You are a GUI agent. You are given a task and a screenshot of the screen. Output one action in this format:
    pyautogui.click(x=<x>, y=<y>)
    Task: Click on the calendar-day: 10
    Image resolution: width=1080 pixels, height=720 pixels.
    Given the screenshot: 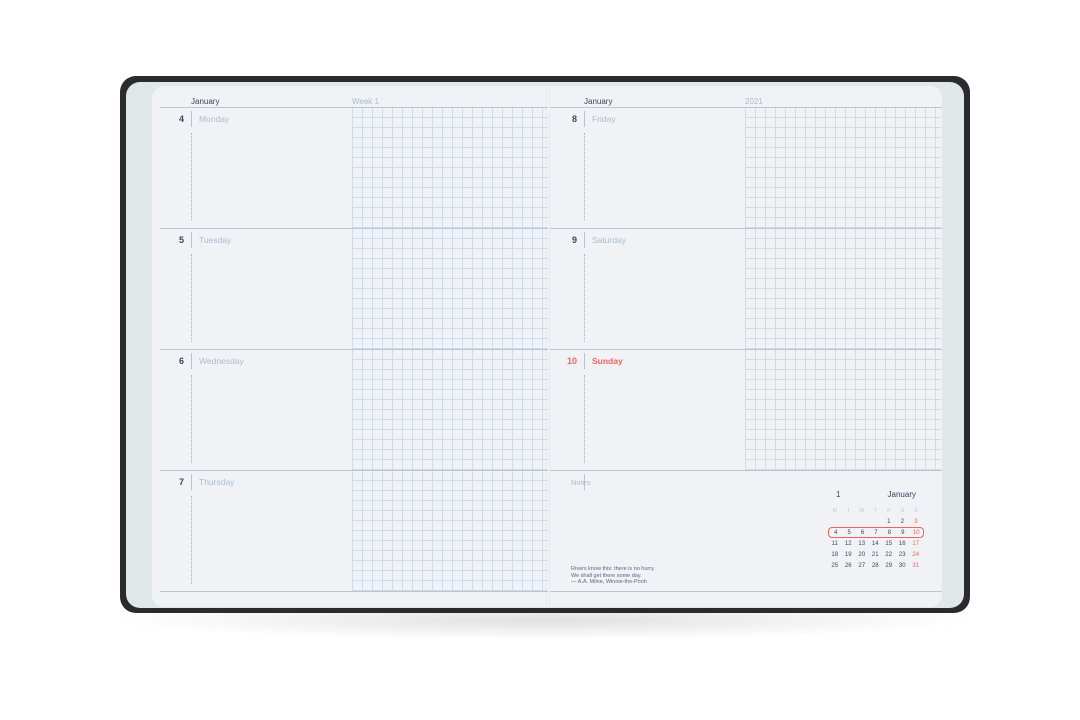 What is the action you would take?
    pyautogui.click(x=916, y=532)
    